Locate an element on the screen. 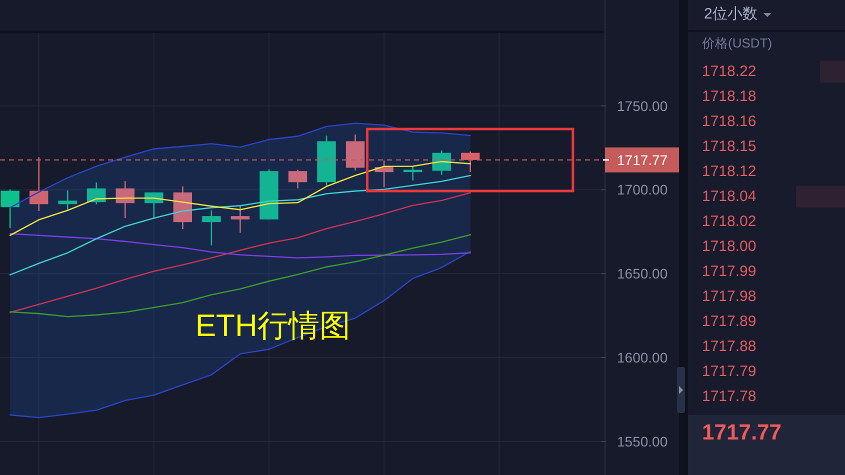  y-tick-label: 1717.79 is located at coordinates (729, 371).